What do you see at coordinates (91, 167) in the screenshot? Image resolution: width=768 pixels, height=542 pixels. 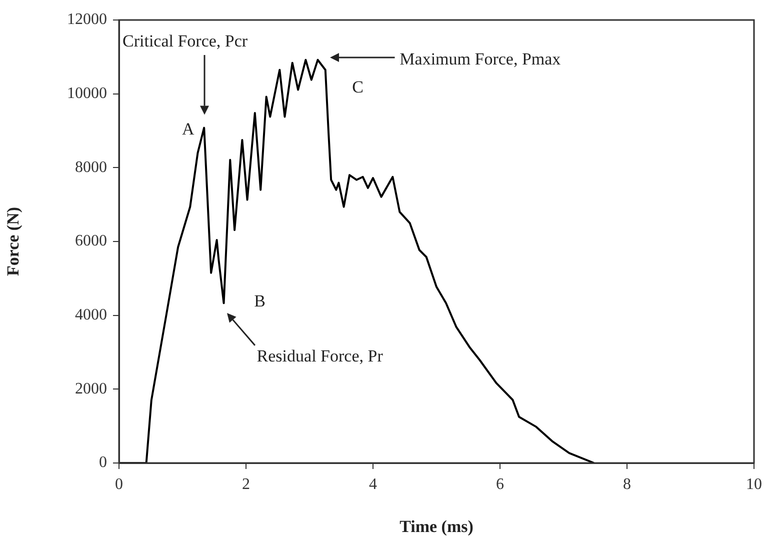 I see `y-tick-label: 8000` at bounding box center [91, 167].